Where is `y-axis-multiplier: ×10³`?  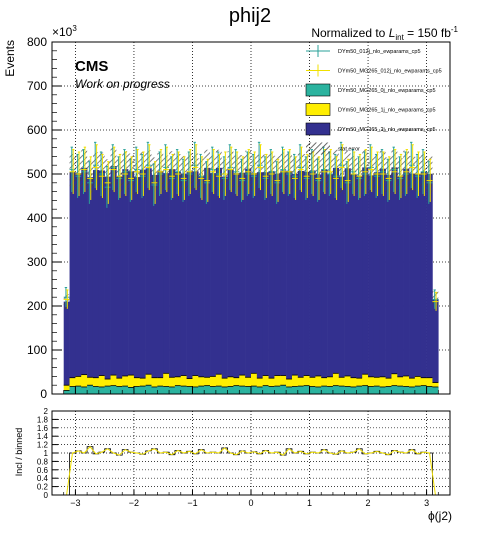 y-axis-multiplier: ×10³ is located at coordinates (64, 31).